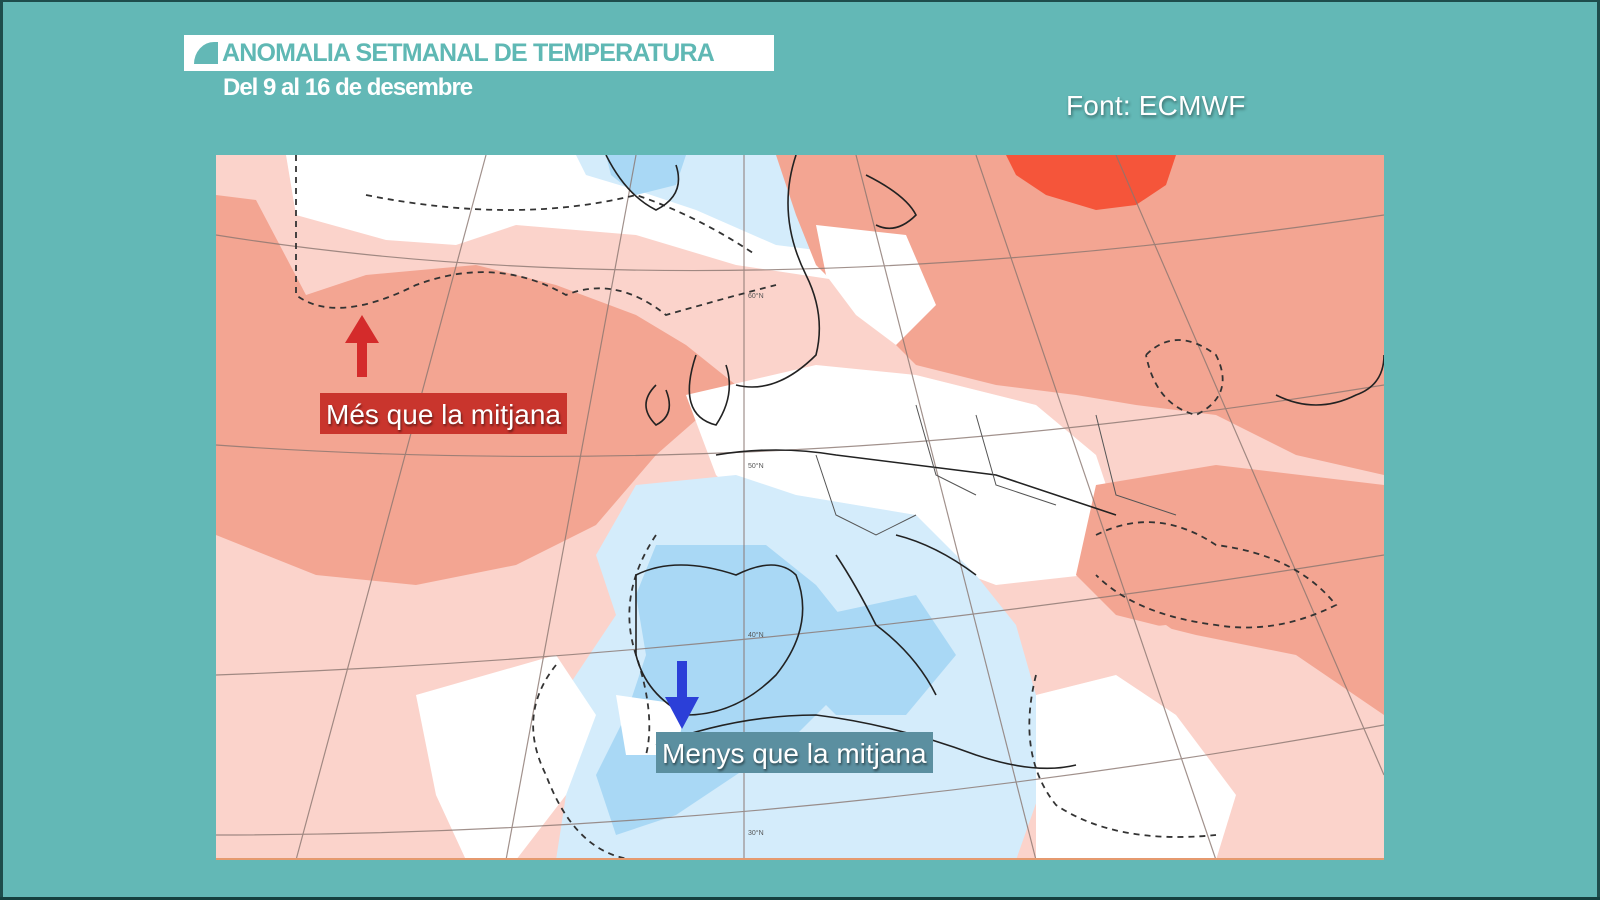 This screenshot has height=900, width=1600. What do you see at coordinates (468, 52) in the screenshot?
I see `page-title: ANOMALIA SETMANAL DE TEMPERATURA` at bounding box center [468, 52].